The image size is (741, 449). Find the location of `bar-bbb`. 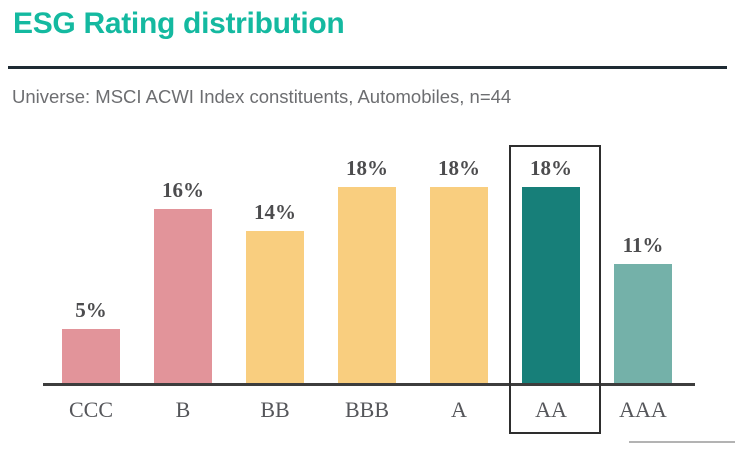

bar-bbb is located at coordinates (367, 285).